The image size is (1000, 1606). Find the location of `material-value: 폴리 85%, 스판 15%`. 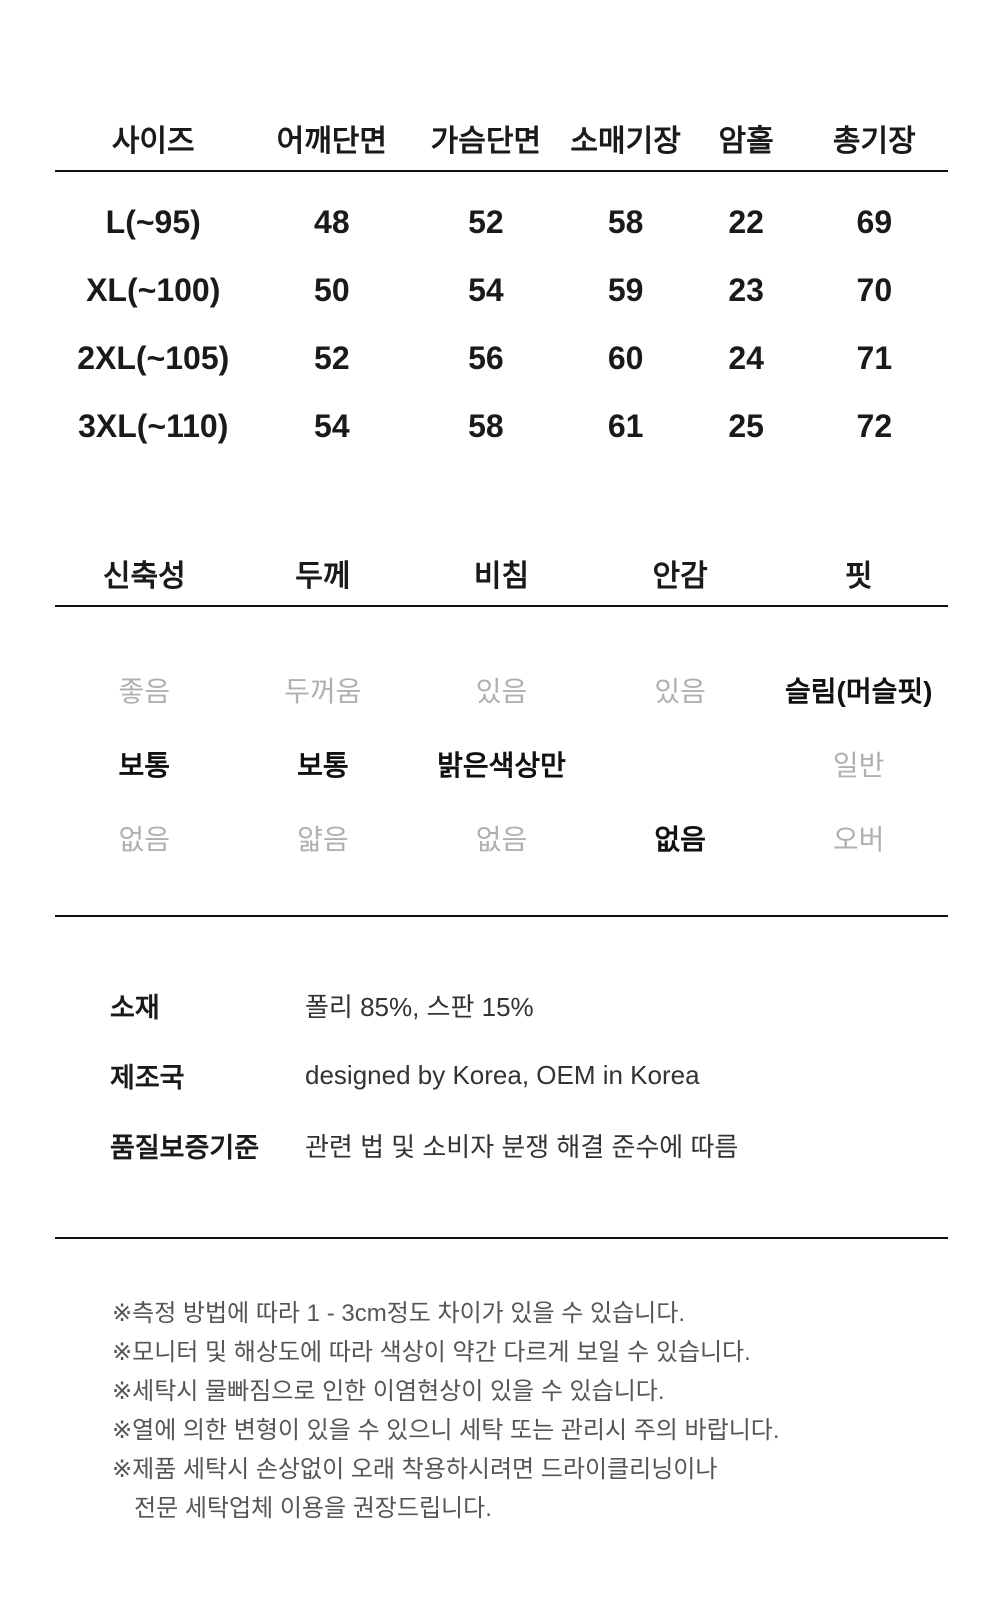

material-value: 폴리 85%, 스판 15% is located at coordinates (419, 1006).